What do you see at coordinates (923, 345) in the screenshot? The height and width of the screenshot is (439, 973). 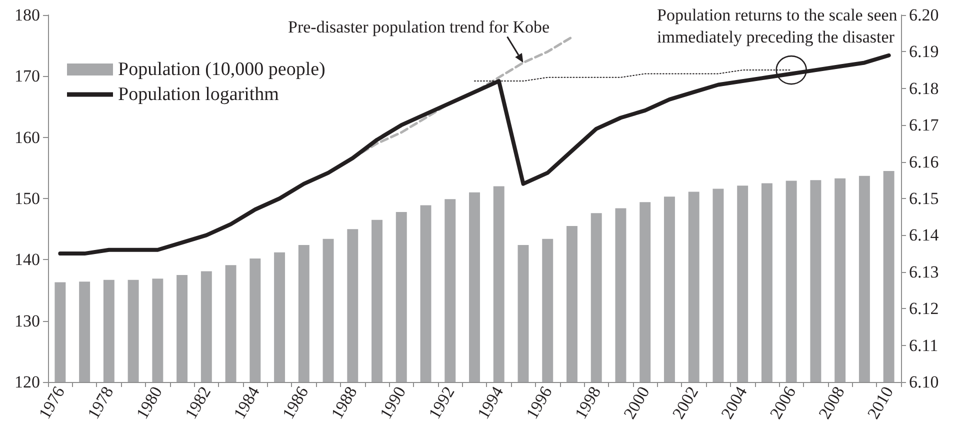 I see `y2-tick-label: 6.11` at bounding box center [923, 345].